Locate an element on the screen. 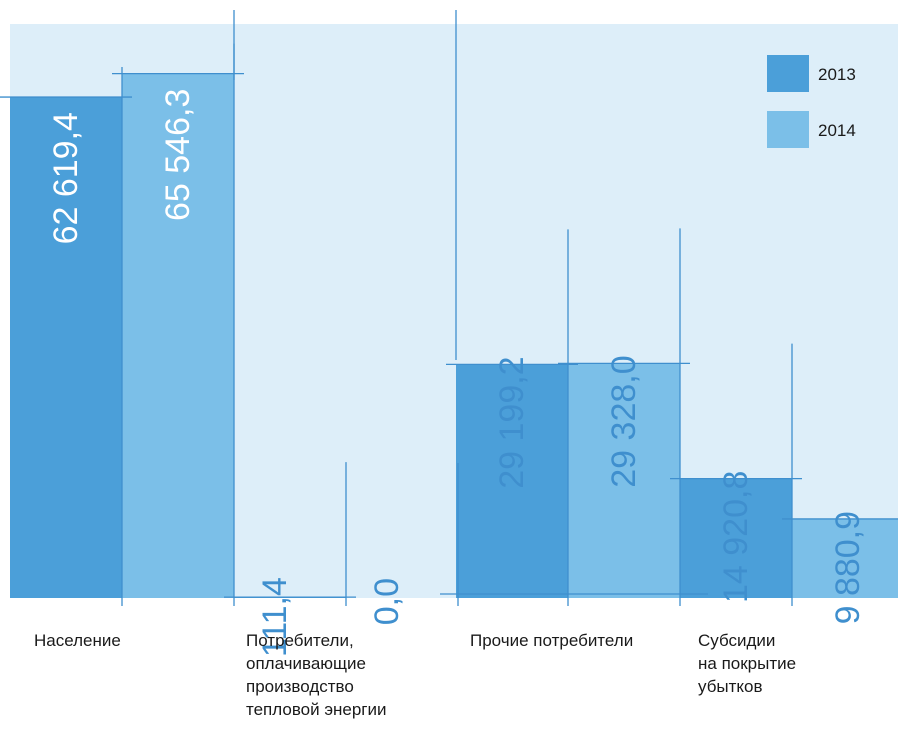 The height and width of the screenshot is (740, 898). bar-cat3-s2014 is located at coordinates (845, 558).